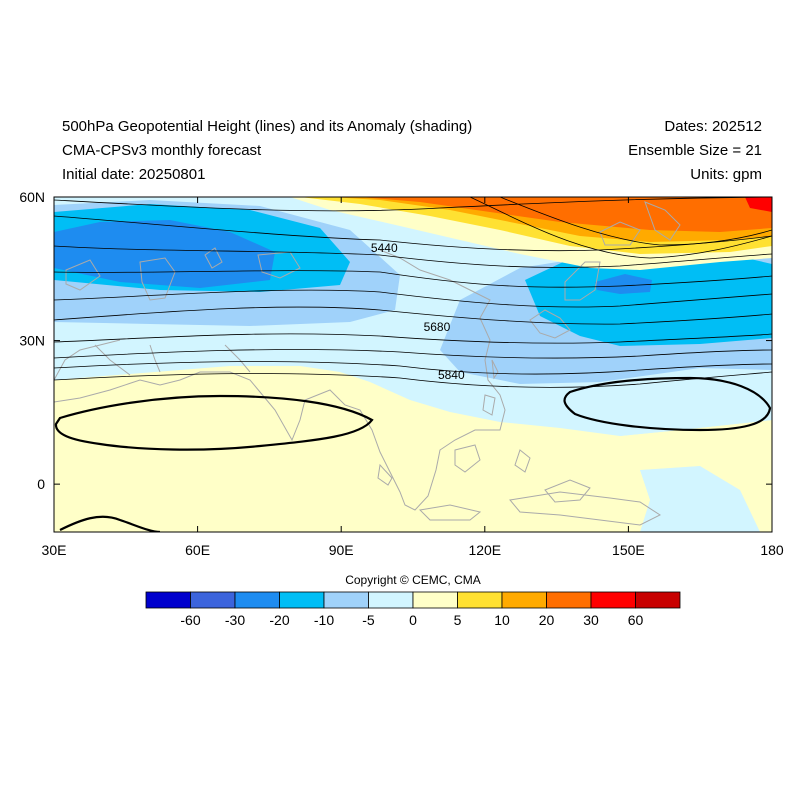  Describe the element at coordinates (162, 150) in the screenshot. I see `model-name: CMA-CPSv3 monthly forecast` at that location.